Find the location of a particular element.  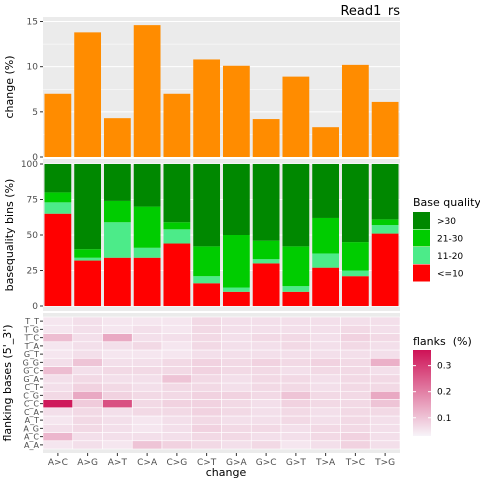

y-tick-label: 0 is located at coordinates (35, 307).